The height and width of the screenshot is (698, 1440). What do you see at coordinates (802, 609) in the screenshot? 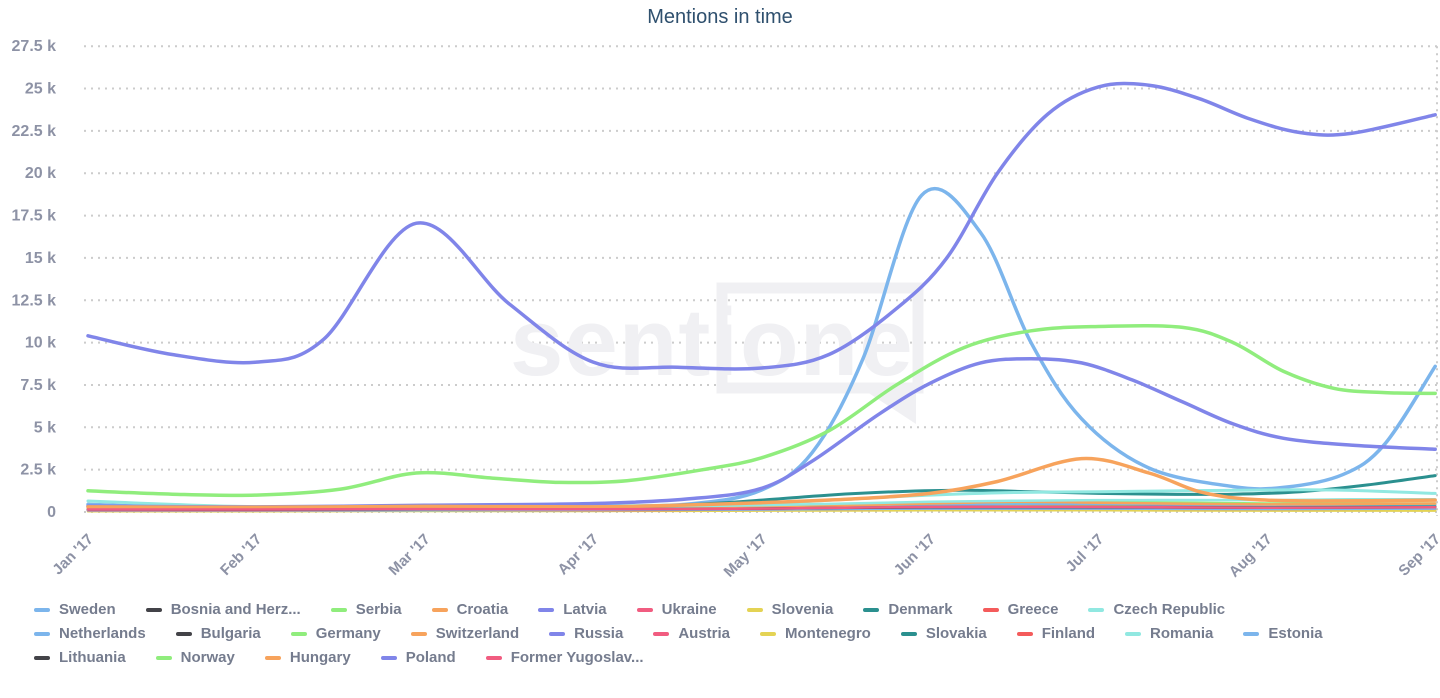
I see `legend-label: Slovenia` at bounding box center [802, 609].